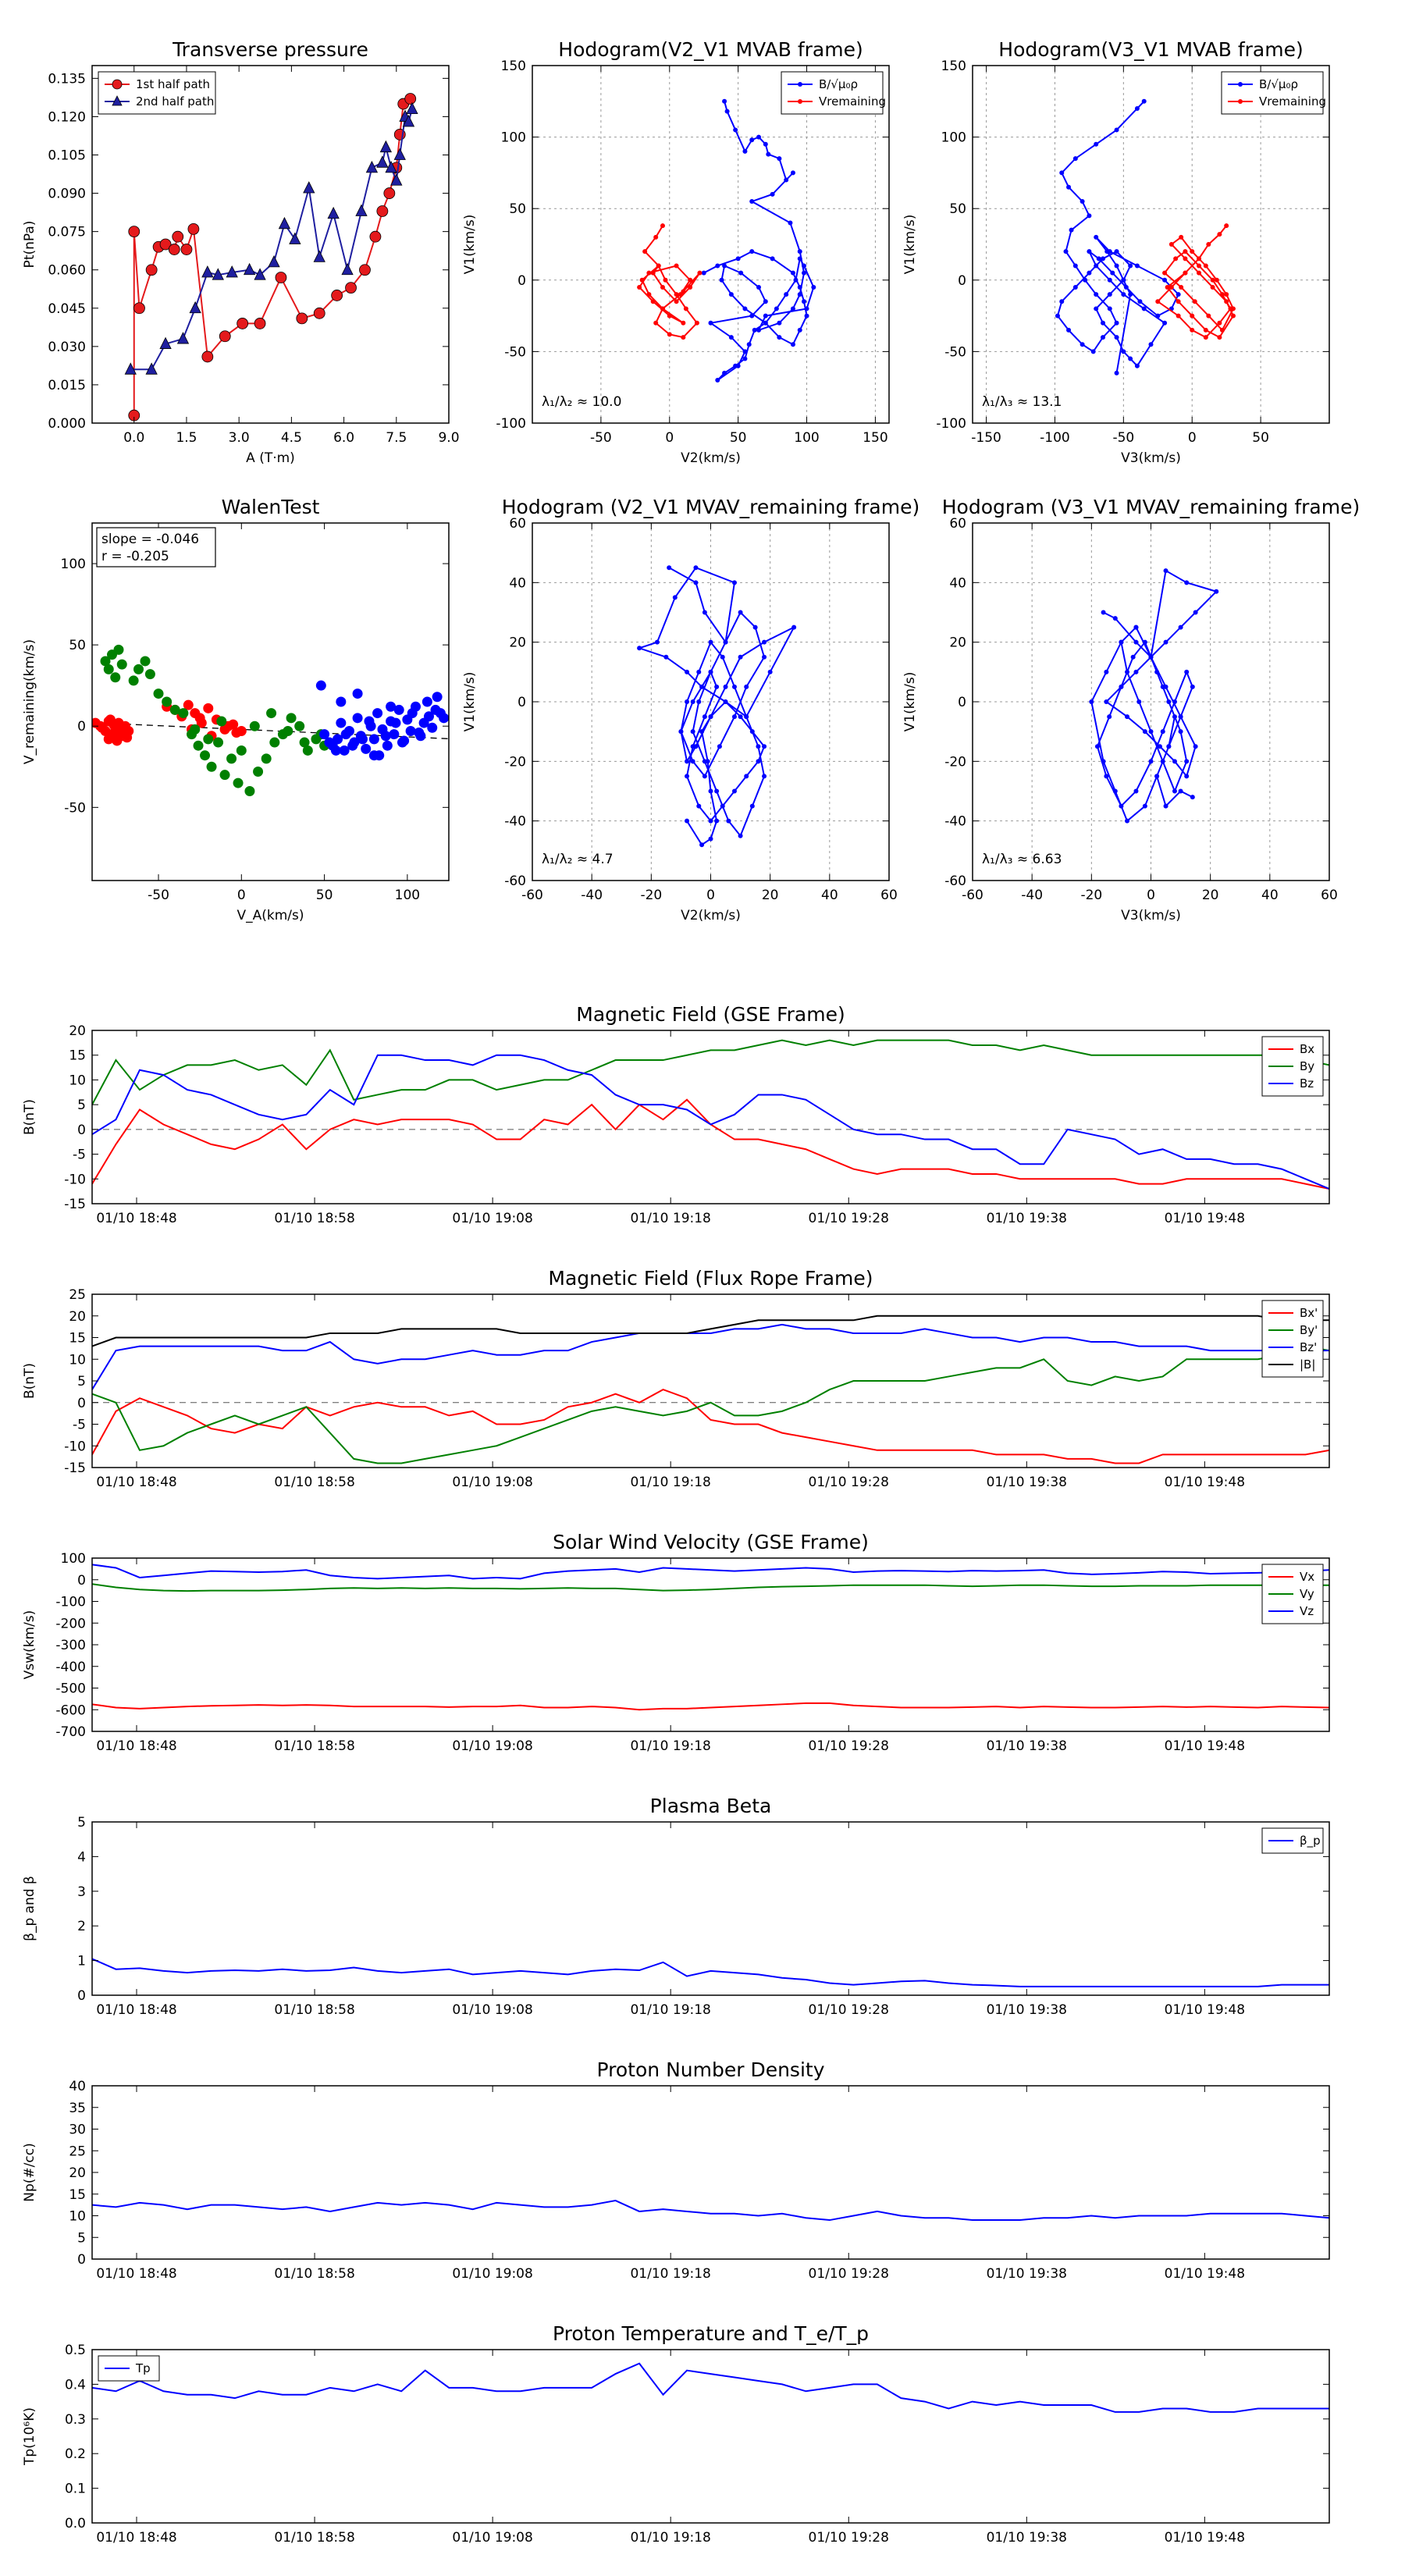 The image size is (1405, 2576). Describe the element at coordinates (711, 1908) in the screenshot. I see `plot-frame` at that location.